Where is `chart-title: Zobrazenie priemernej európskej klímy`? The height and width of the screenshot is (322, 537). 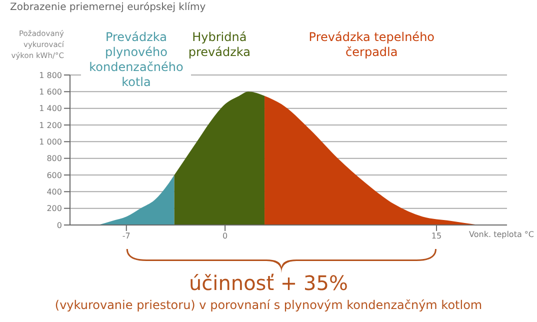
chart-title: Zobrazenie priemernej európskej klímy is located at coordinates (108, 7).